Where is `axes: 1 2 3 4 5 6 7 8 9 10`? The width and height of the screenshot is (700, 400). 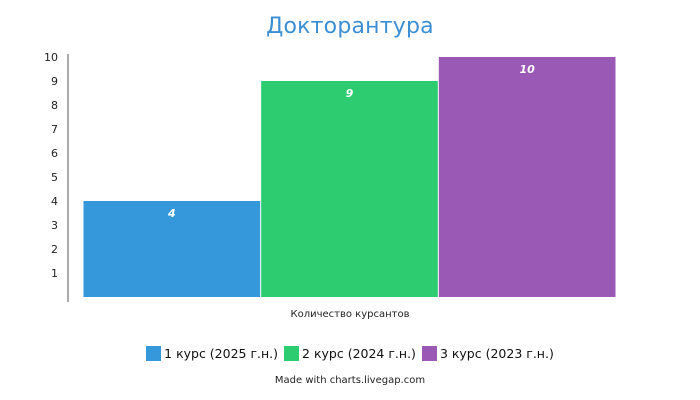
axes: 1 2 3 4 5 6 7 8 9 10 is located at coordinates (56, 176).